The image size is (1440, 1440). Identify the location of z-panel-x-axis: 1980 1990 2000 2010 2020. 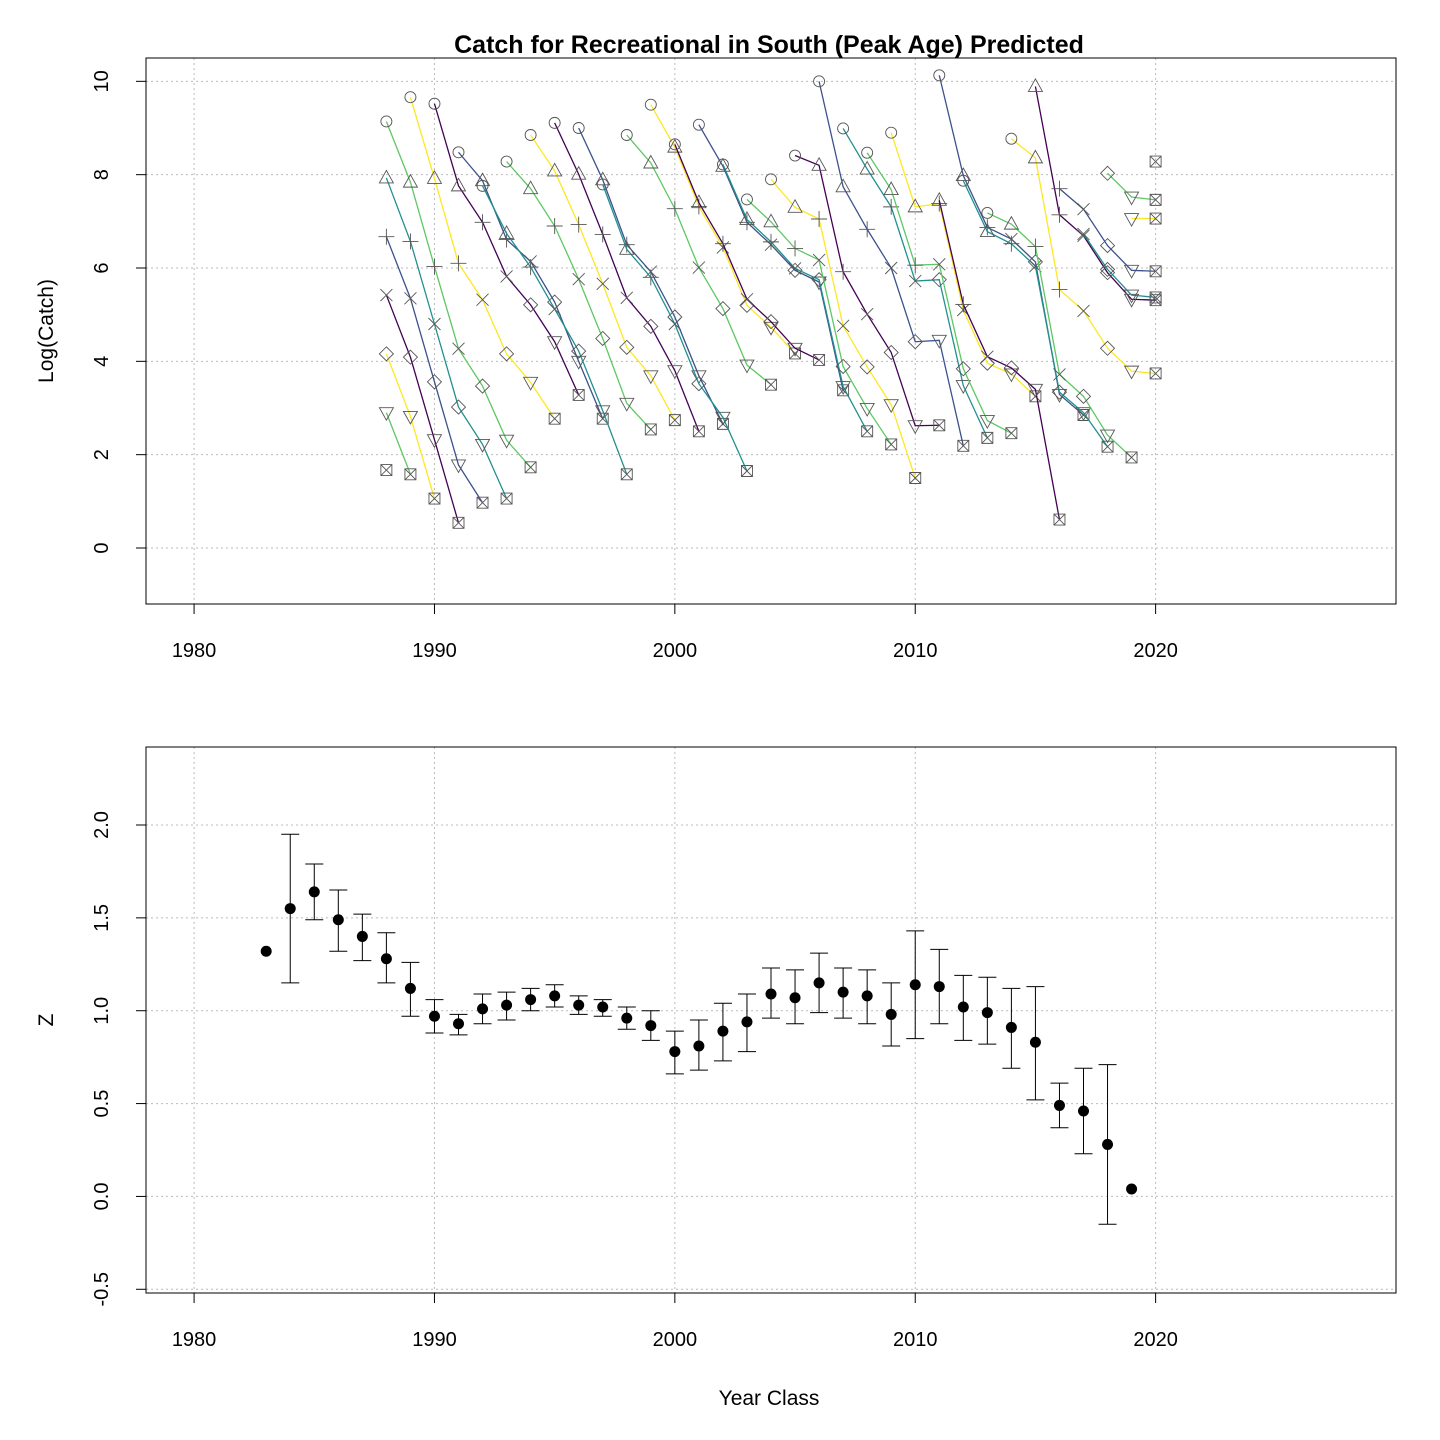
(675, 1321).